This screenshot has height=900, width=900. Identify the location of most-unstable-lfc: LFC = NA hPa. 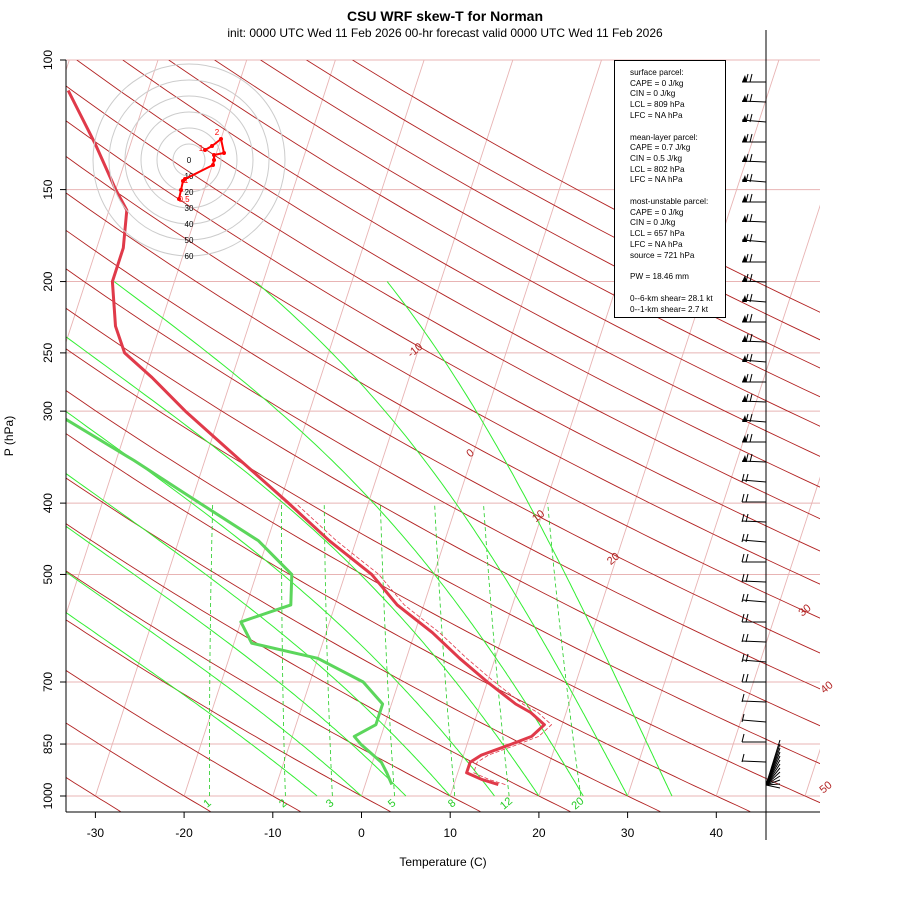
(656, 244).